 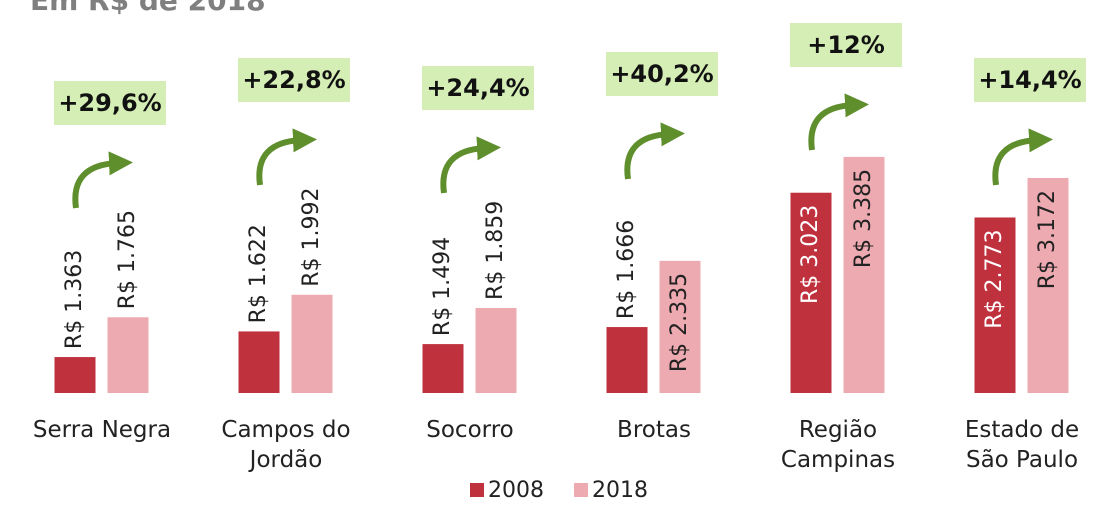 What do you see at coordinates (679, 322) in the screenshot?
I see `value-label: R$ 2.335` at bounding box center [679, 322].